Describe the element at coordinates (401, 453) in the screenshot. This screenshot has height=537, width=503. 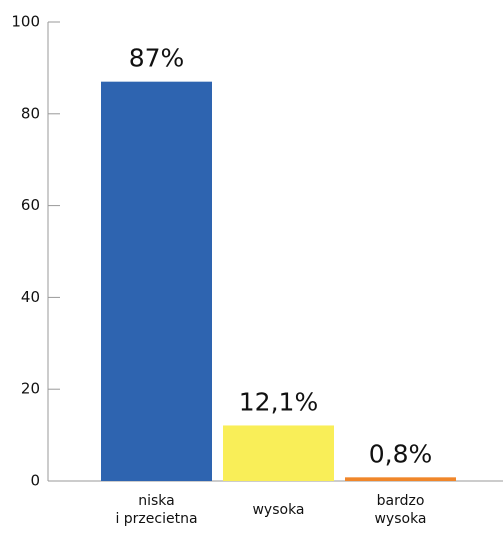
I see `value-label: 0,8%` at that location.